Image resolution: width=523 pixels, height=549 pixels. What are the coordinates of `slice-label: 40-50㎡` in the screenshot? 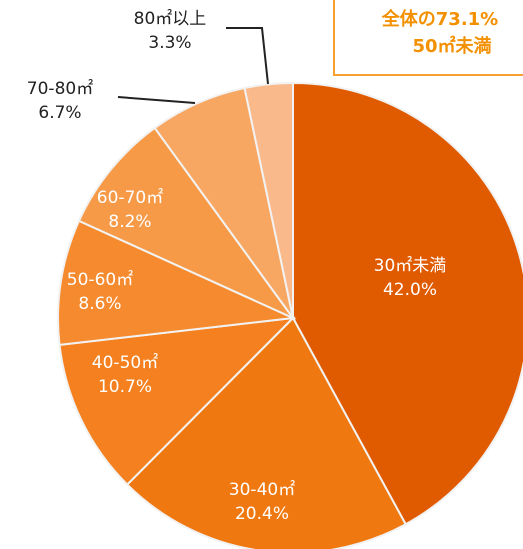 It's located at (125, 363).